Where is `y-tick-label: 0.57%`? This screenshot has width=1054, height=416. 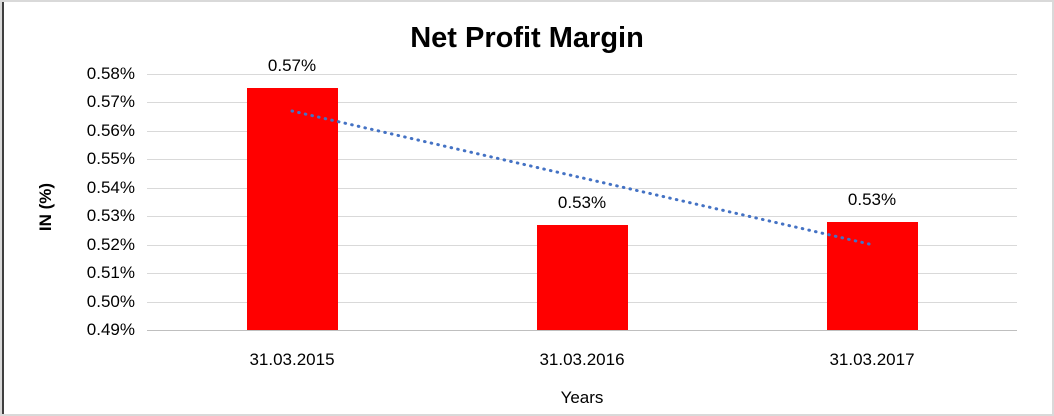
y-tick-label: 0.57% is located at coordinates (110, 102).